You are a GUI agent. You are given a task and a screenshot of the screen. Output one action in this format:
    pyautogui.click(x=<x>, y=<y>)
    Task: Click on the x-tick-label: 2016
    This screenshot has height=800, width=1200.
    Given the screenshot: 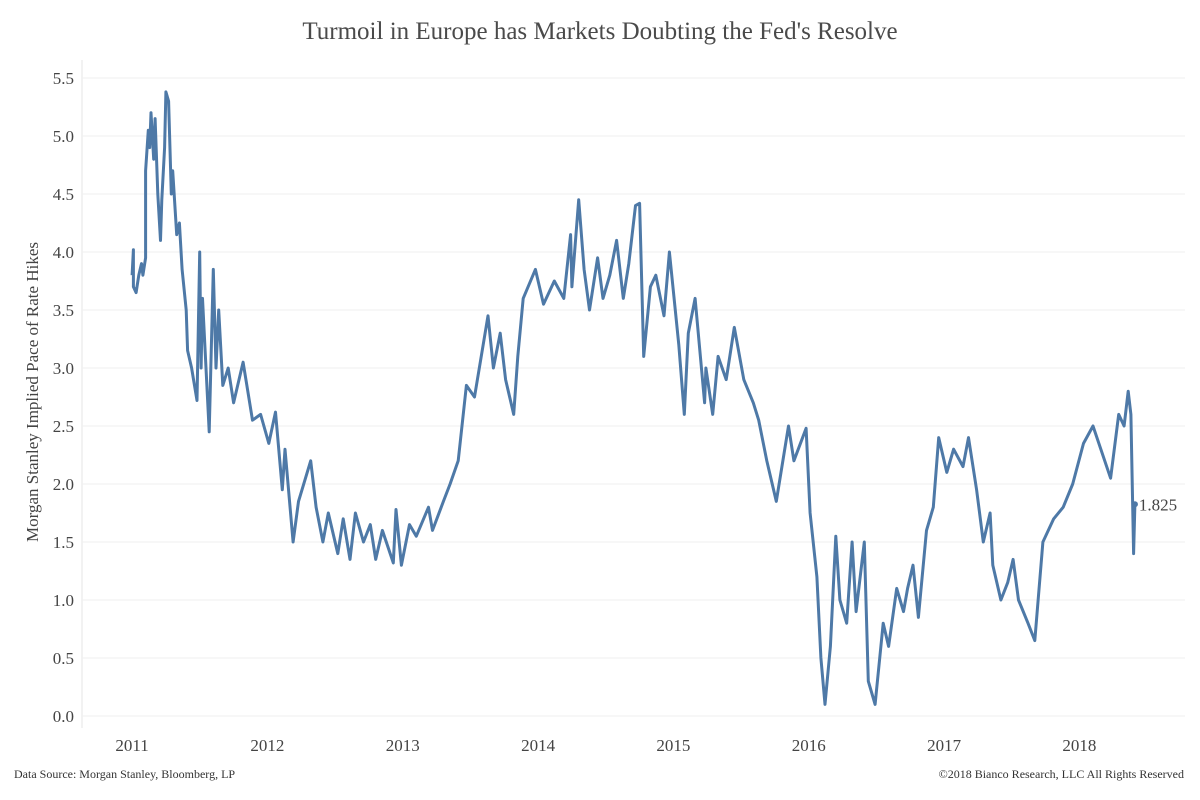 What is the action you would take?
    pyautogui.click(x=809, y=745)
    